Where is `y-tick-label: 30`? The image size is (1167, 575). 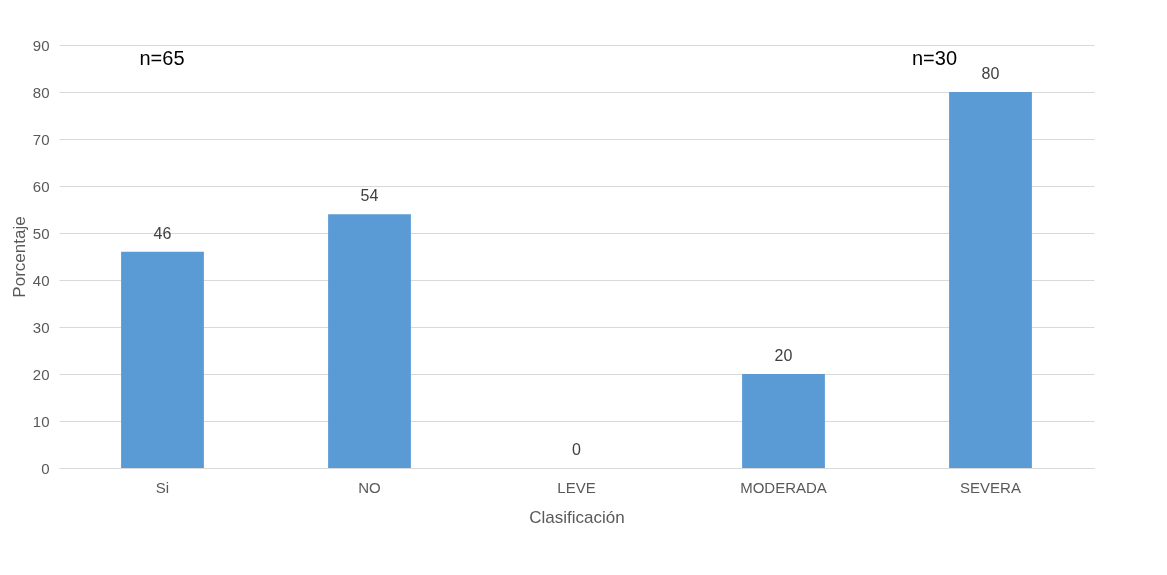
y-tick-label: 30 is located at coordinates (41, 327).